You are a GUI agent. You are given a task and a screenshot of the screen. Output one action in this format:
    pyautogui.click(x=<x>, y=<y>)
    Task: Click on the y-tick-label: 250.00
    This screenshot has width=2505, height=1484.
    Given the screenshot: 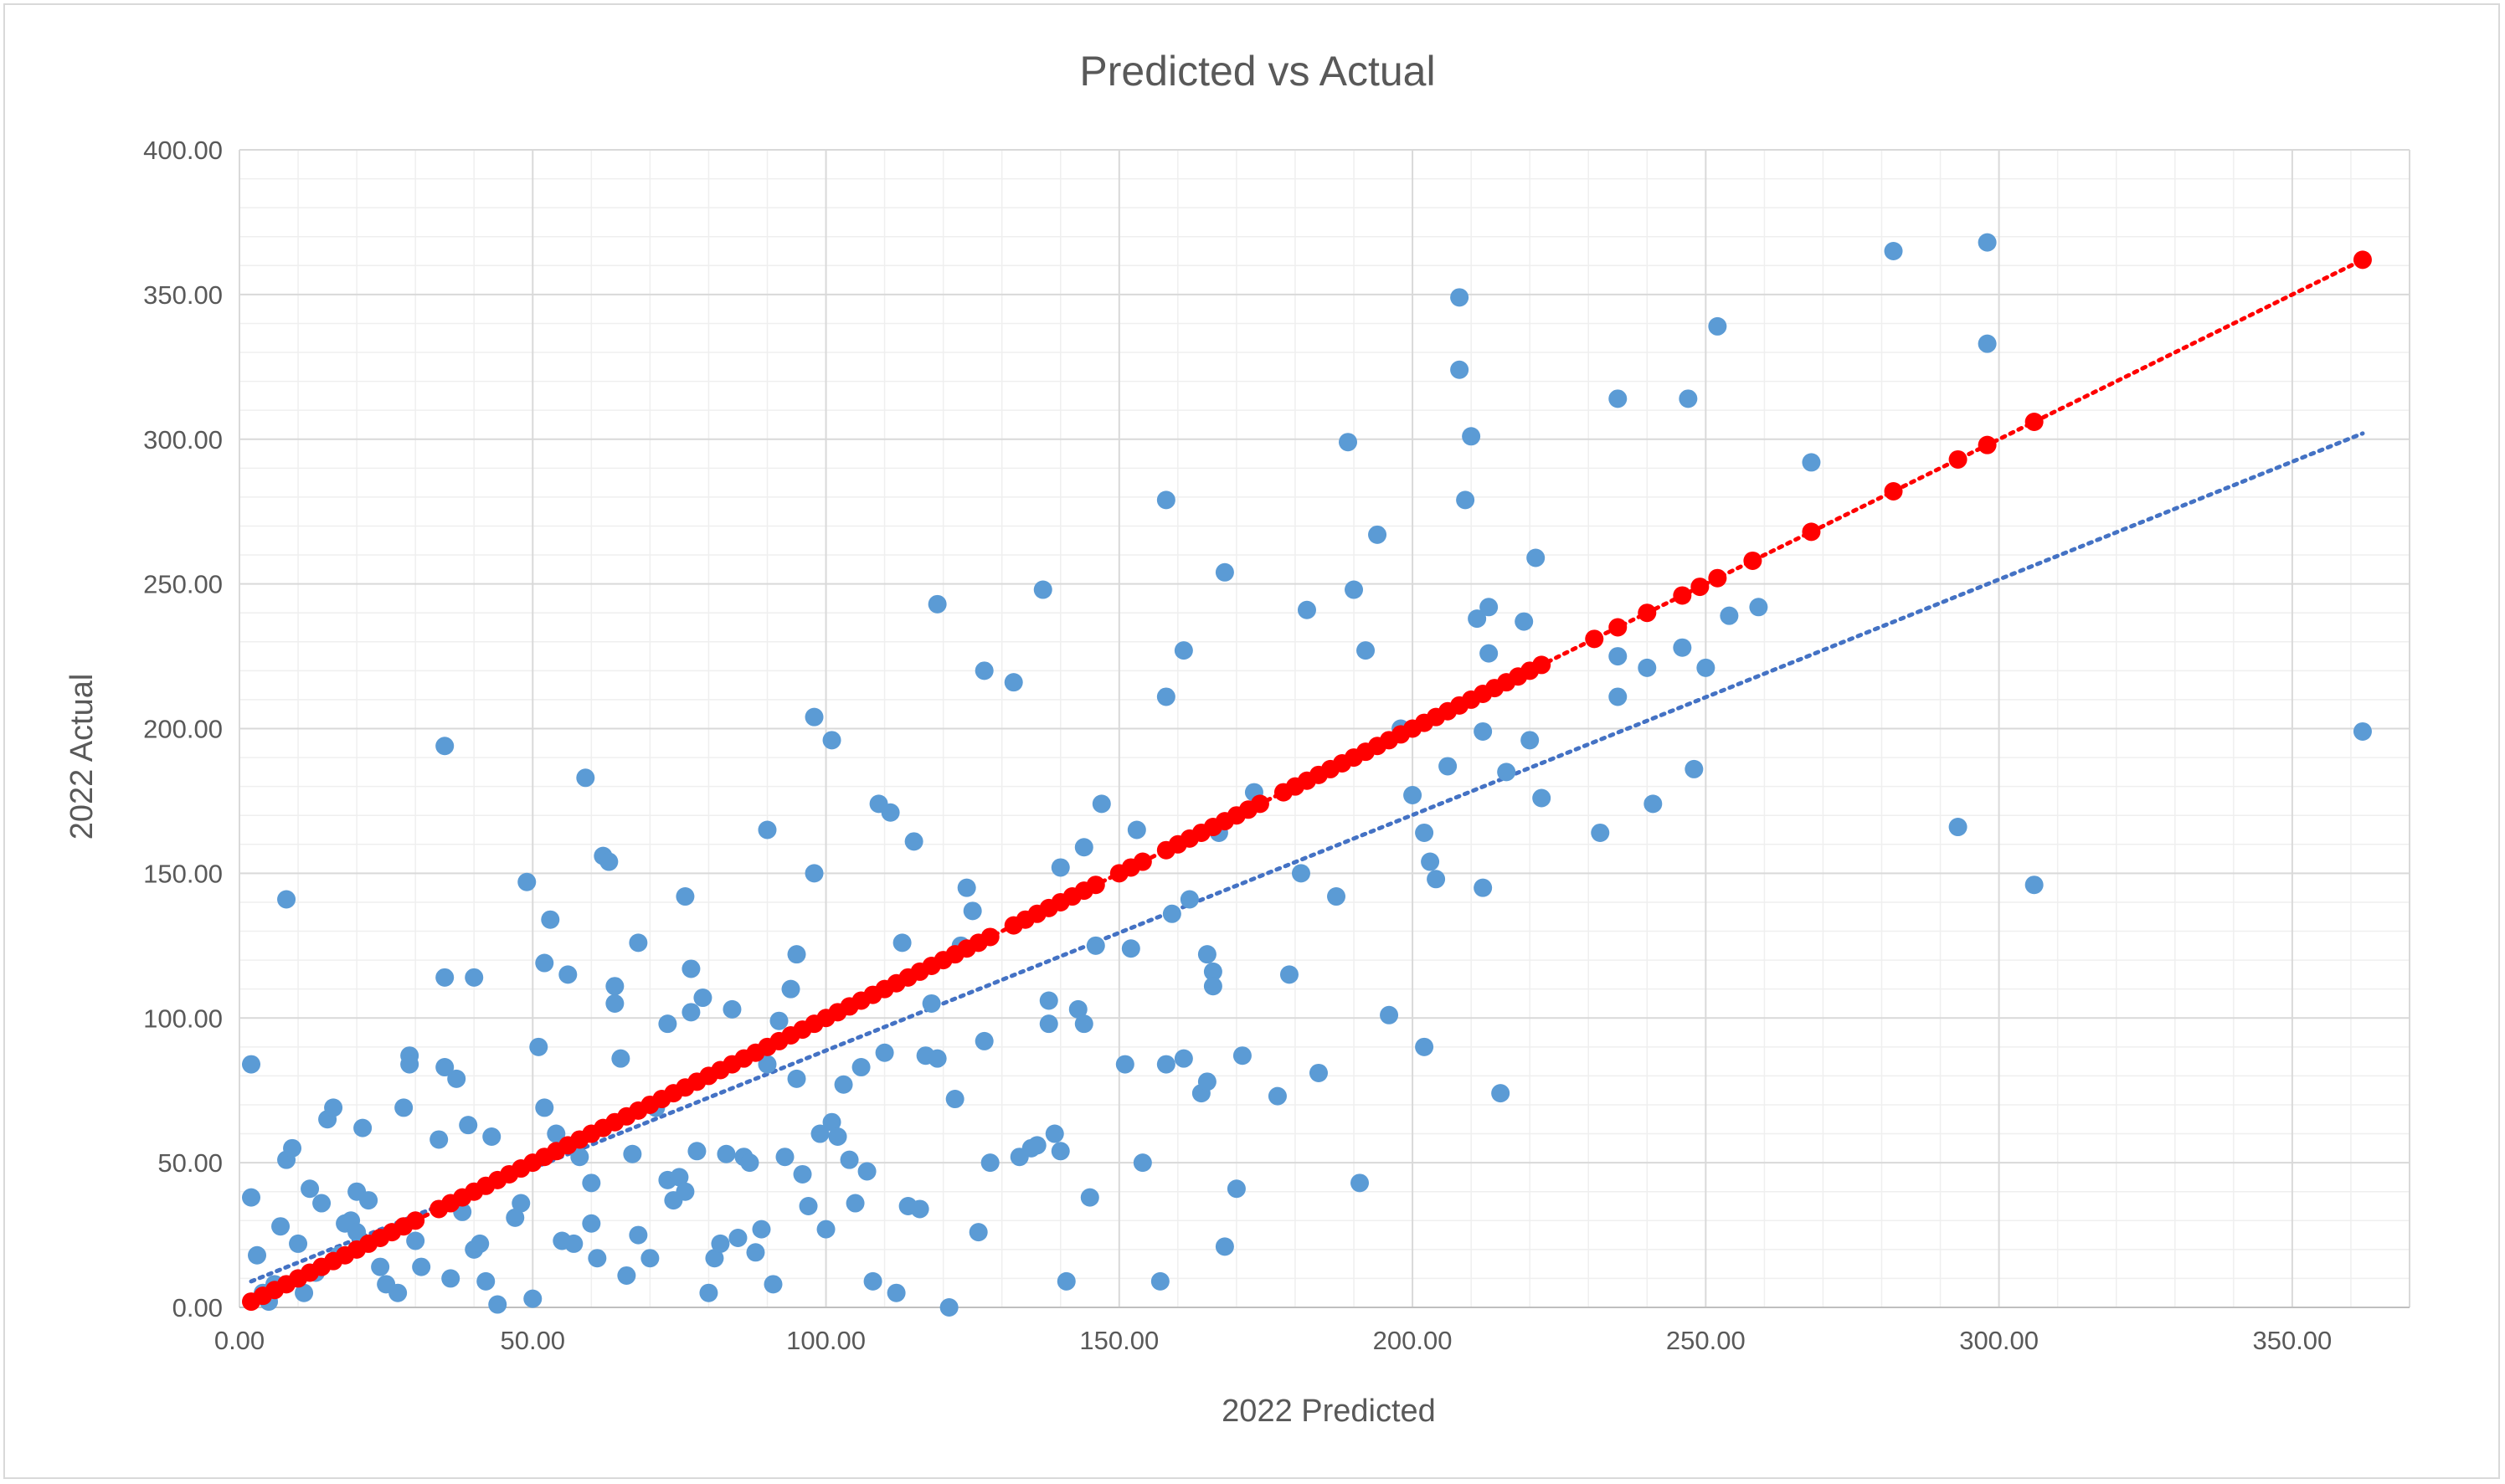 What is the action you would take?
    pyautogui.click(x=183, y=584)
    